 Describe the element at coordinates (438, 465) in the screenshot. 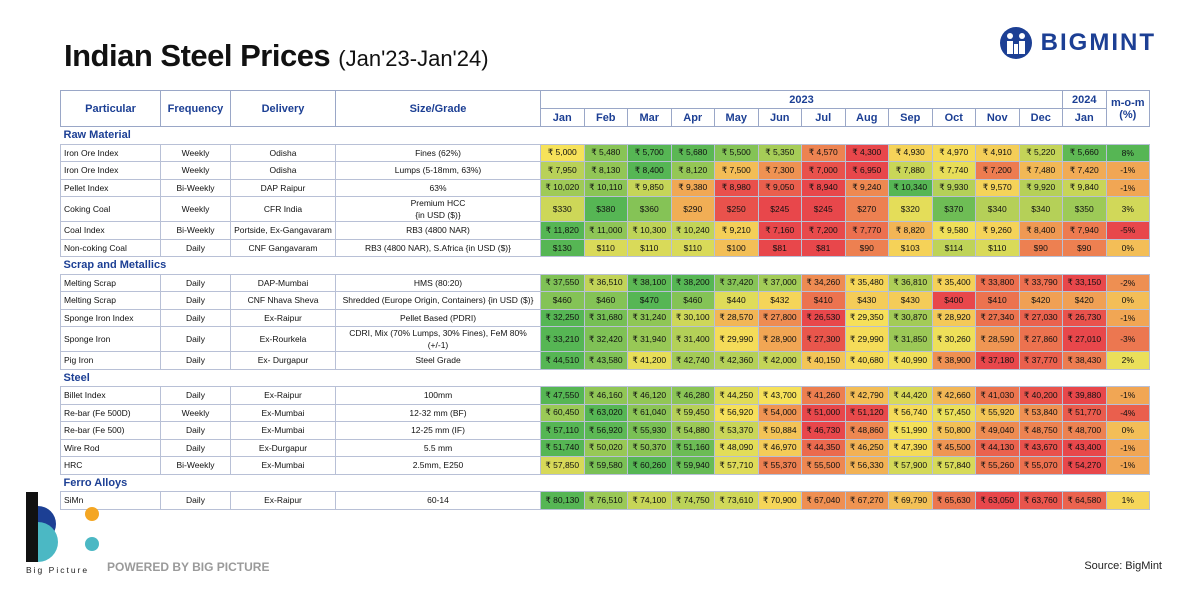

I see `grade: 2.5mm, E250` at that location.